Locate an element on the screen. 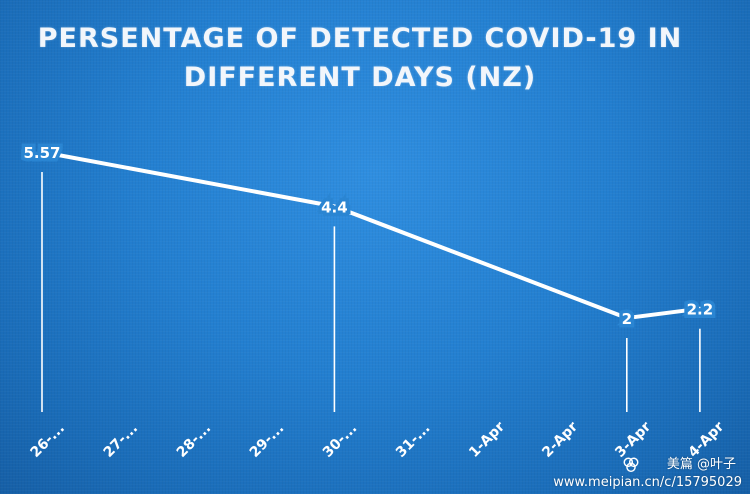 The height and width of the screenshot is (494, 750). watermark-url: www.meipian.cn/c/15795029 is located at coordinates (647, 482).